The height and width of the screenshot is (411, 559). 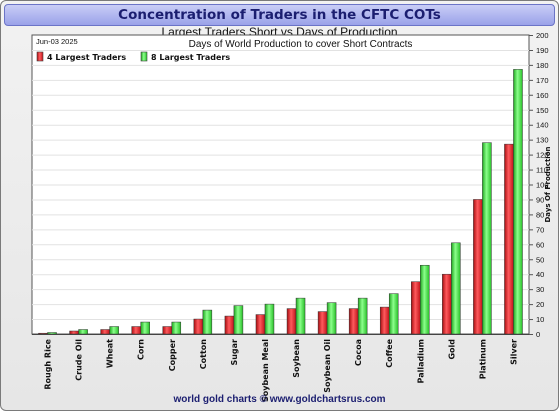 I want to click on y-tick-label: 120, so click(x=542, y=155).